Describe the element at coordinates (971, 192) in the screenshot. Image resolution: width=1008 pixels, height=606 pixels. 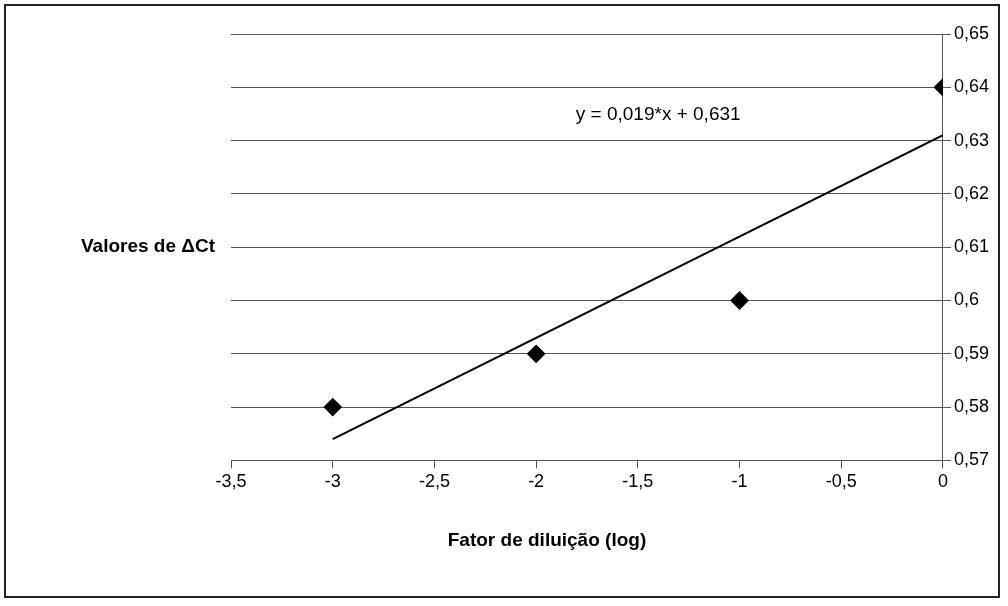
I see `y-tick-label: 0,62` at that location.